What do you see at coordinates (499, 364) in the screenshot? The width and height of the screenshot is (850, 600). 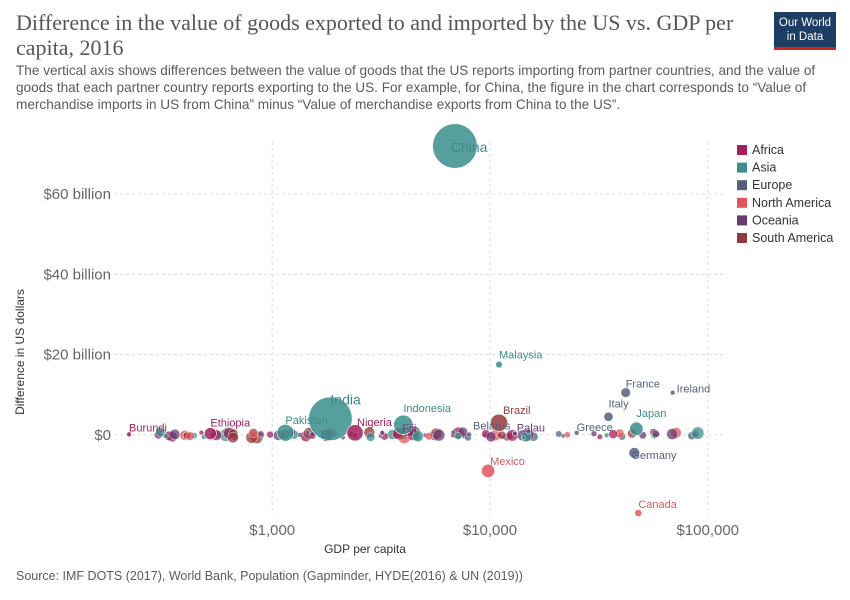 I see `point-malaysia` at bounding box center [499, 364].